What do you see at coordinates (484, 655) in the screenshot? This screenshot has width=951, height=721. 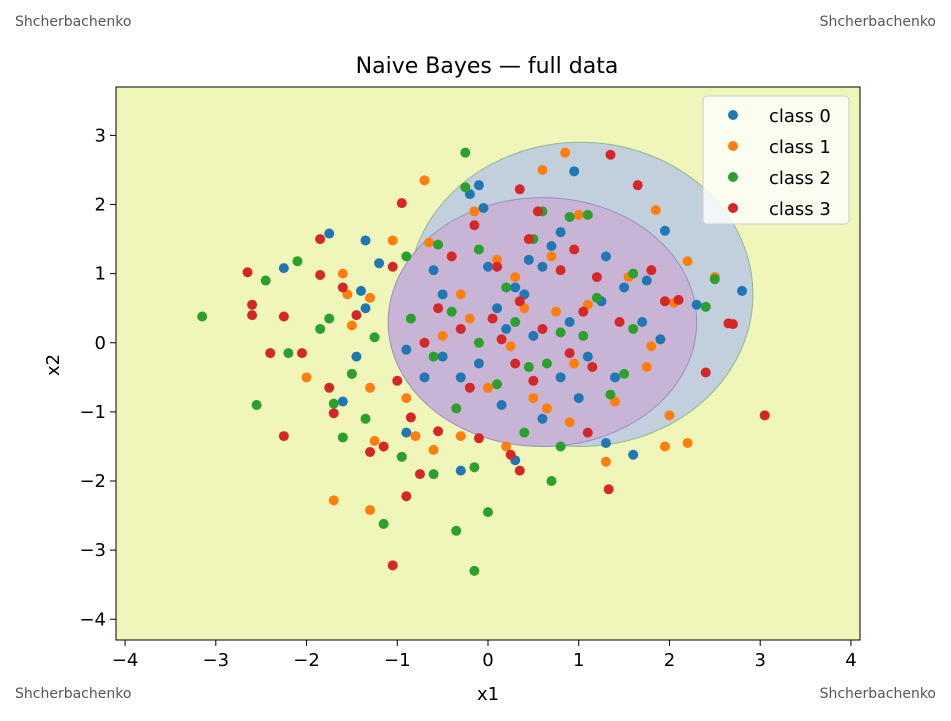 I see `x-axis: −4 −3 −2 −1 0 1 2 3 4` at bounding box center [484, 655].